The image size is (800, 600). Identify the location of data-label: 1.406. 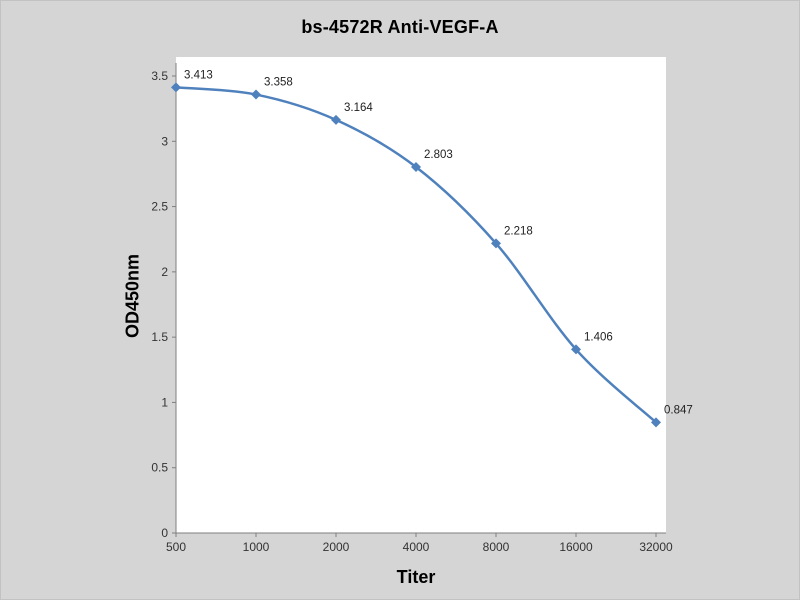
(598, 337).